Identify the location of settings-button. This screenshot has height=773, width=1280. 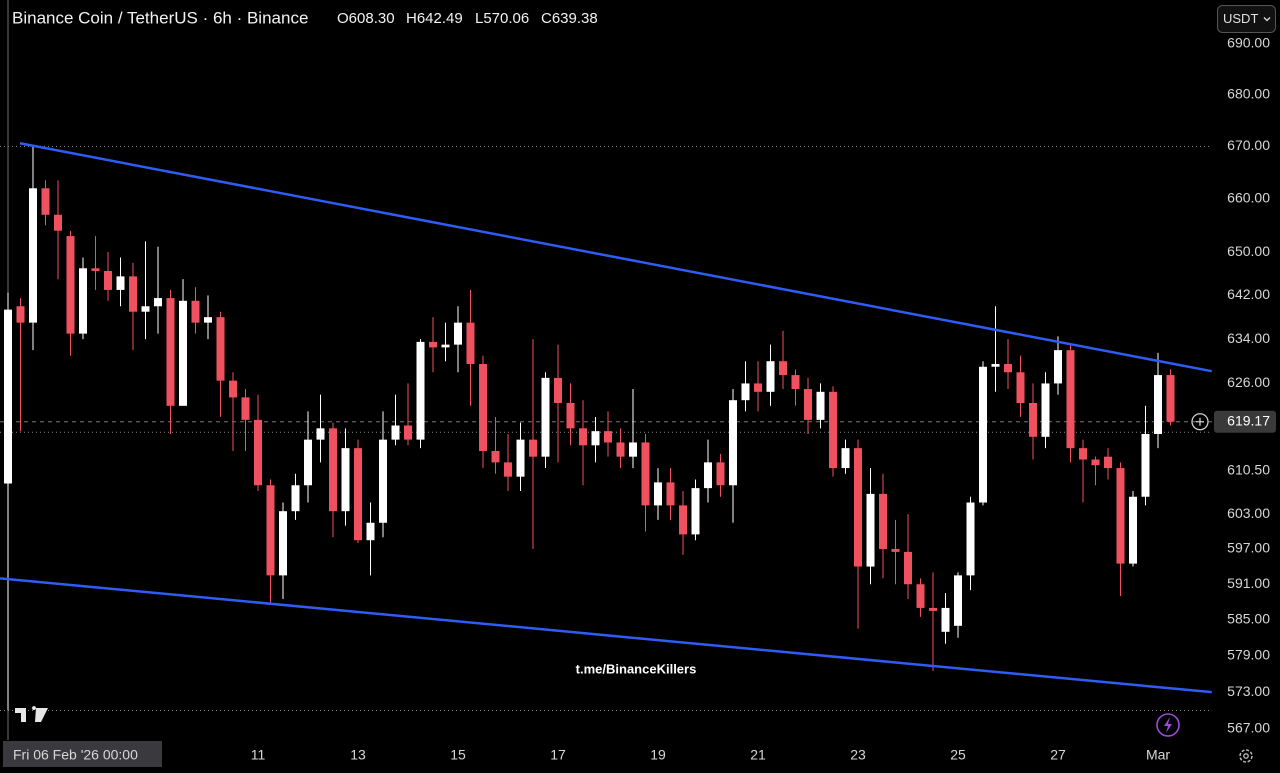
(1246, 756).